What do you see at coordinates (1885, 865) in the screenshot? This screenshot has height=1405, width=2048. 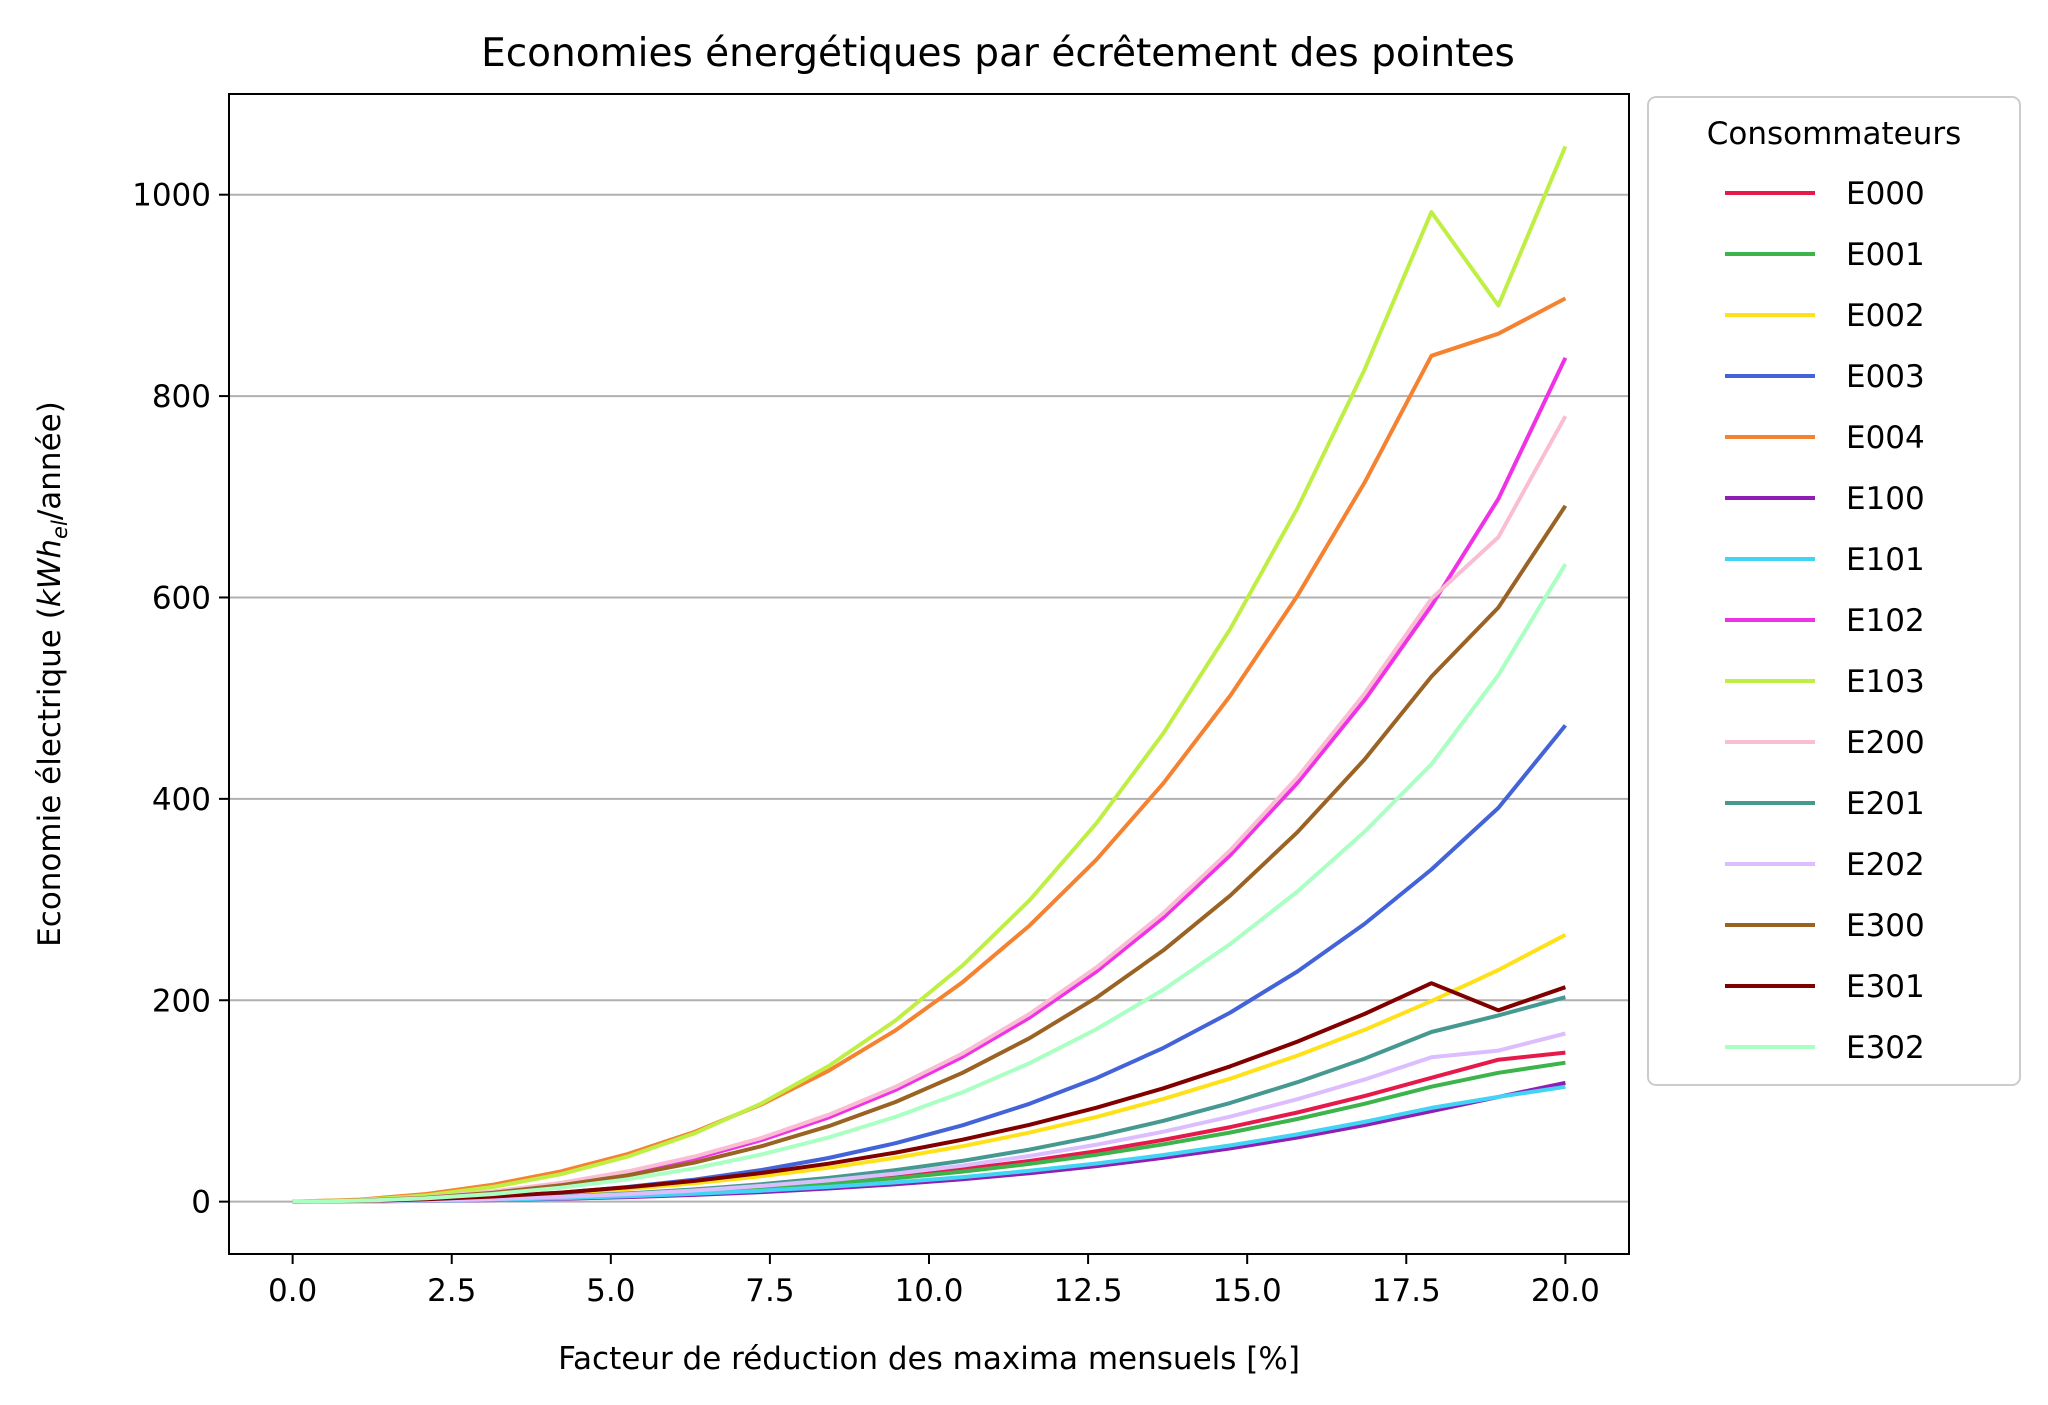 I see `legend-label: E202` at bounding box center [1885, 865].